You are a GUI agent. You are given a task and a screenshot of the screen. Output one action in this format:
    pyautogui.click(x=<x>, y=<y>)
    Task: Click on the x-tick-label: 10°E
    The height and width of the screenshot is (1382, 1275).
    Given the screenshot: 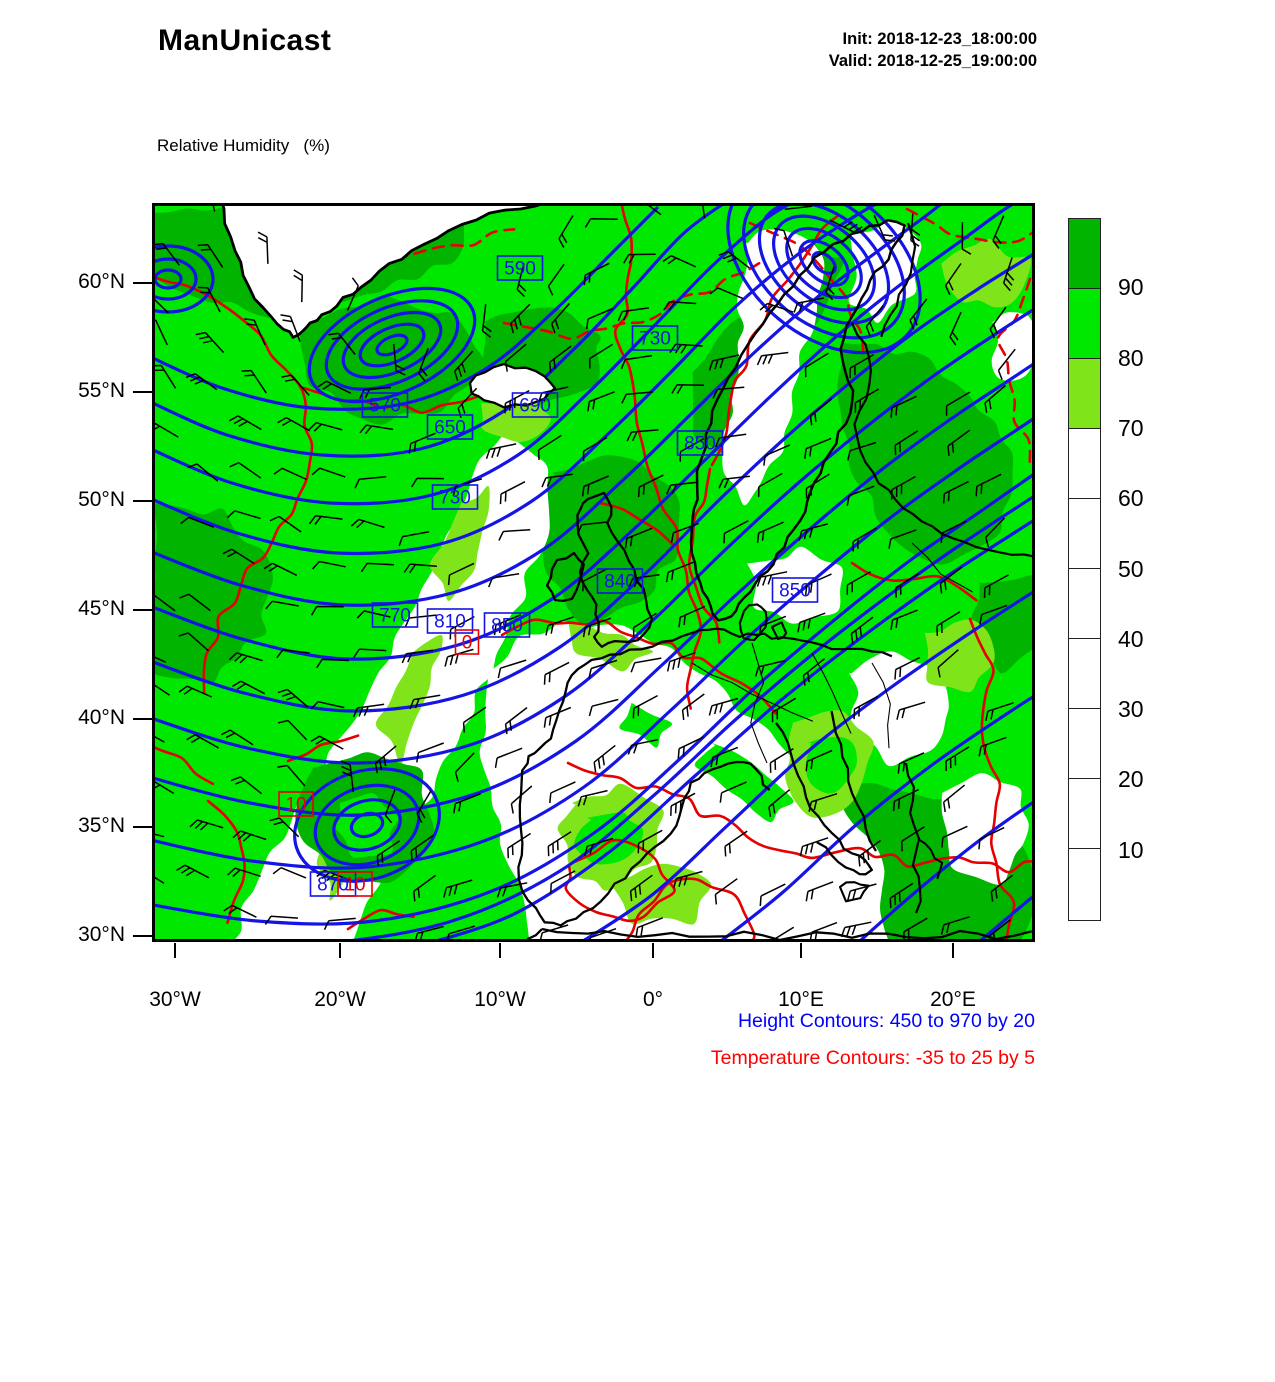 What is the action you would take?
    pyautogui.click(x=801, y=999)
    